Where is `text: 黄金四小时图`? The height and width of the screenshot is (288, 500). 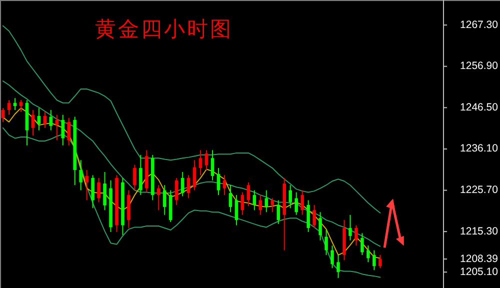
text: 黄金四小时图 is located at coordinates (163, 29).